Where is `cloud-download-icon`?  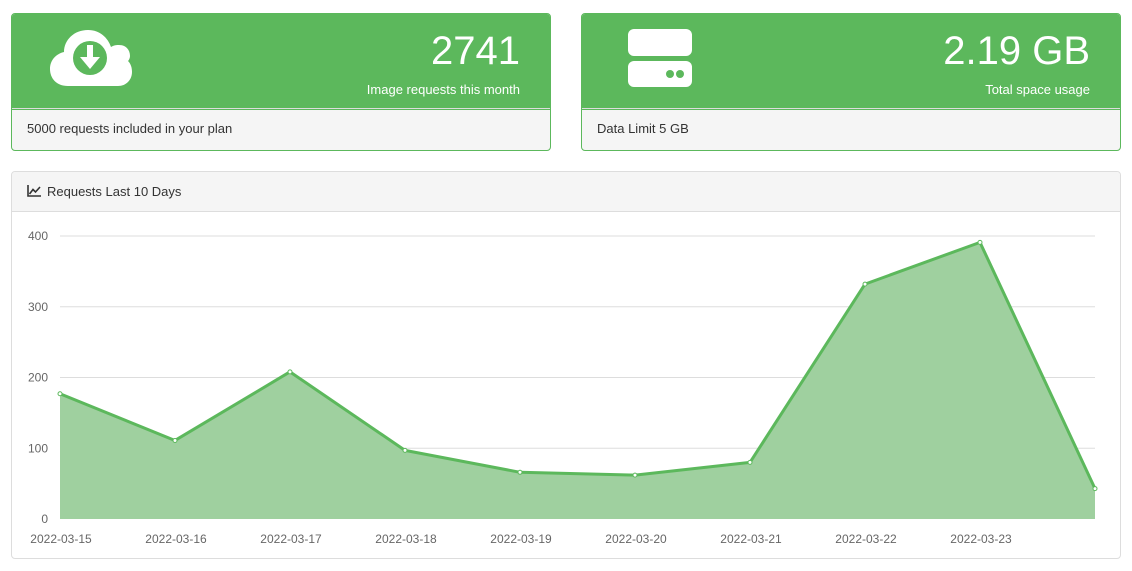
cloud-download-icon is located at coordinates (91, 58).